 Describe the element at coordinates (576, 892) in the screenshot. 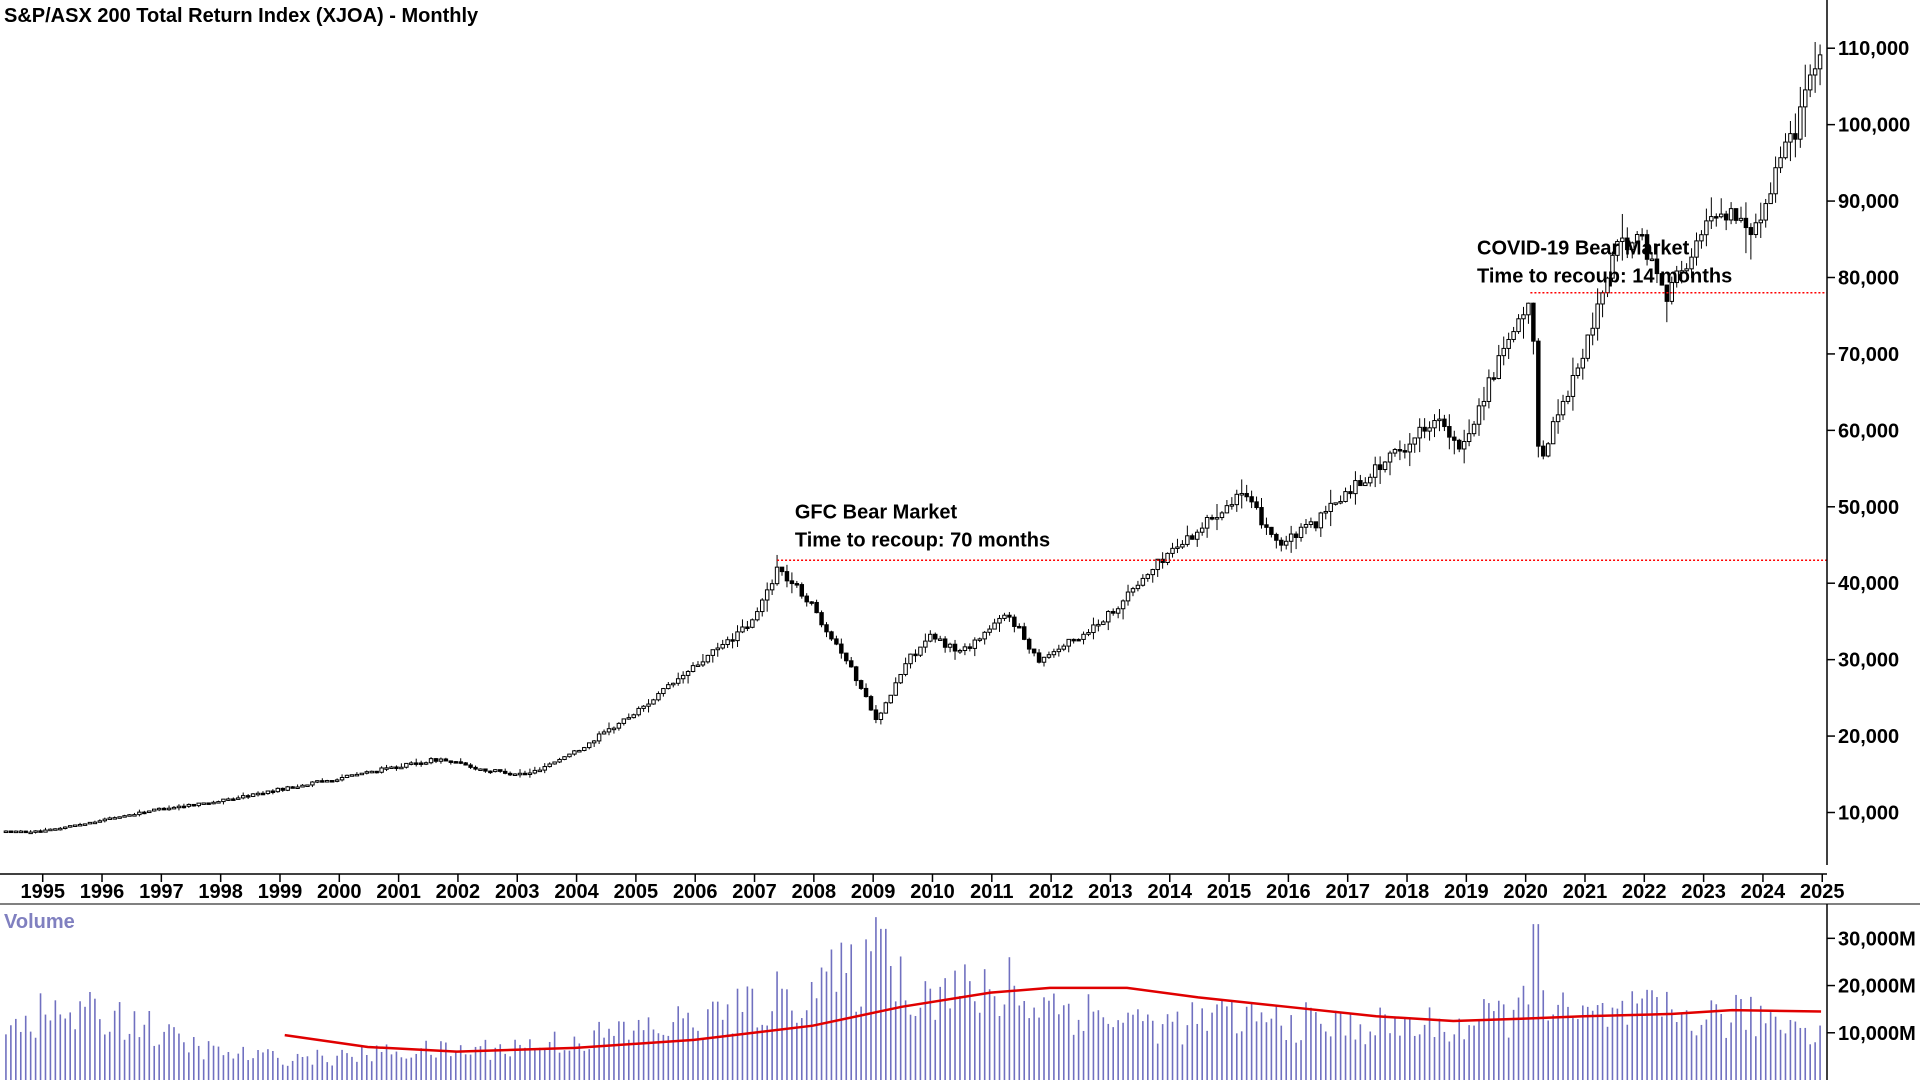

I see `x-tick-label: 2004` at that location.